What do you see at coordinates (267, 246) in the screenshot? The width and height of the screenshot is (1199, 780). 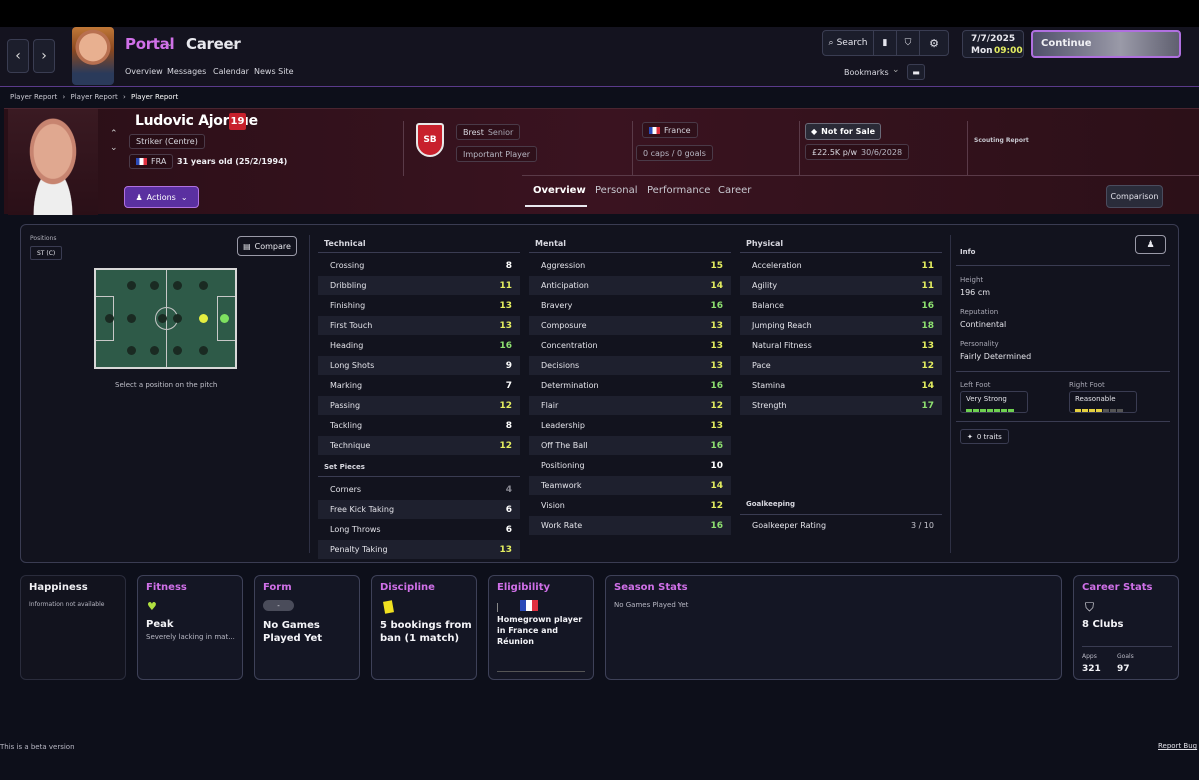 I see `compare-button: ▤ Compare` at bounding box center [267, 246].